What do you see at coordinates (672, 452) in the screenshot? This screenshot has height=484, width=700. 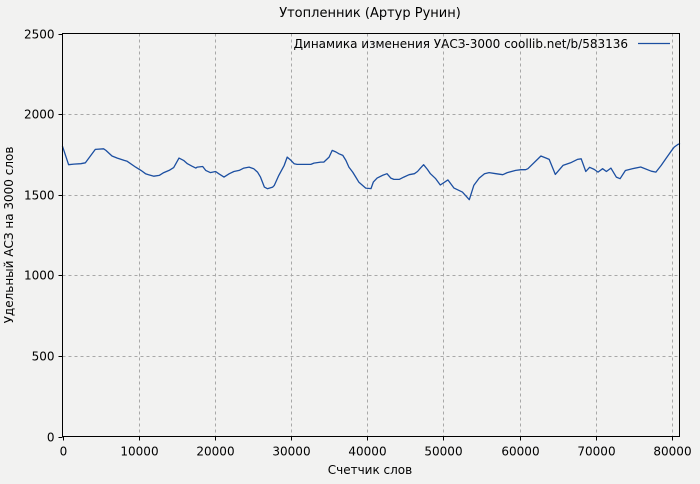 I see `x-tick-label: 80000` at bounding box center [672, 452].